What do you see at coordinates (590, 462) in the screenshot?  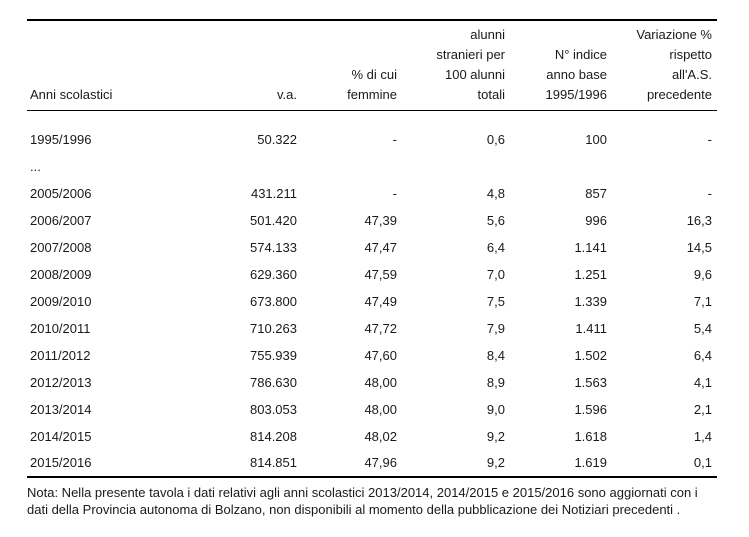 I see `value-cell: 1.619` at bounding box center [590, 462].